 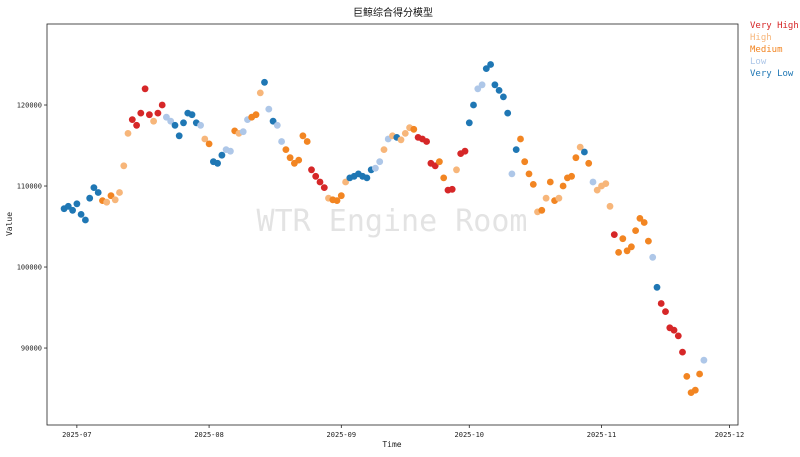 I want to click on watermark: WTR Engine Room, so click(x=392, y=221).